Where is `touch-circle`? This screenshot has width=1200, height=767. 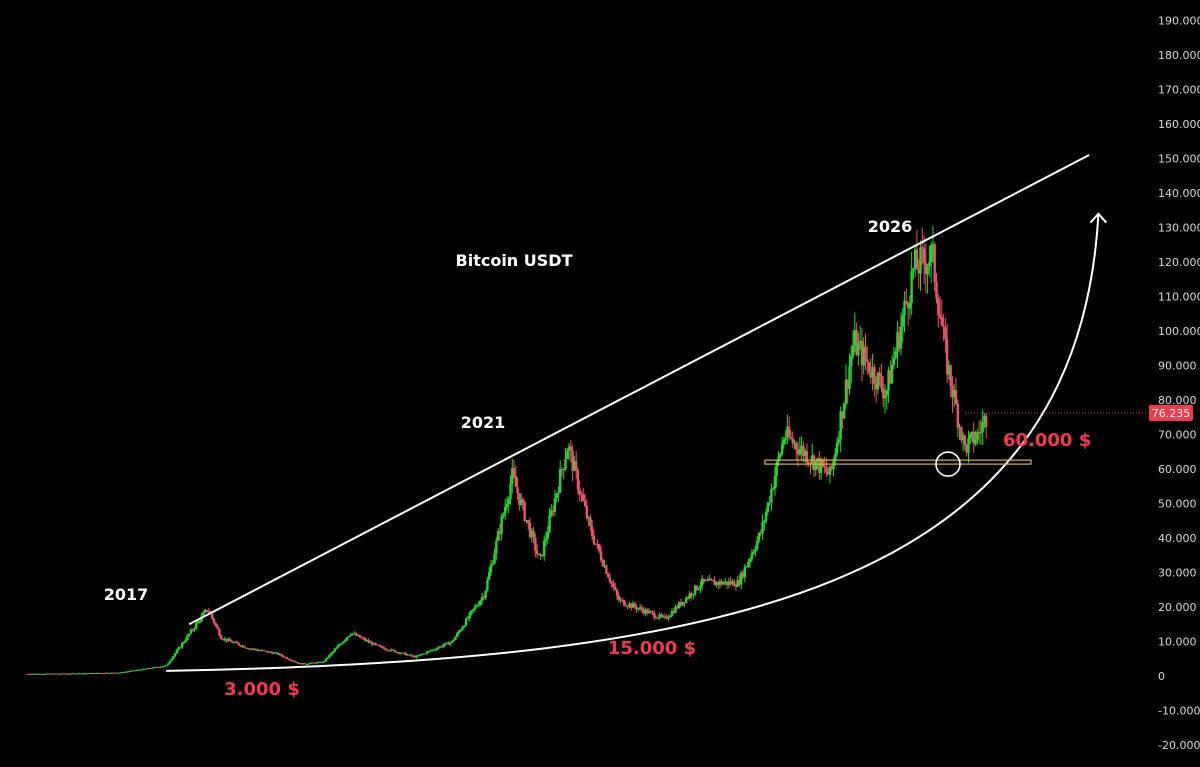 touch-circle is located at coordinates (948, 464).